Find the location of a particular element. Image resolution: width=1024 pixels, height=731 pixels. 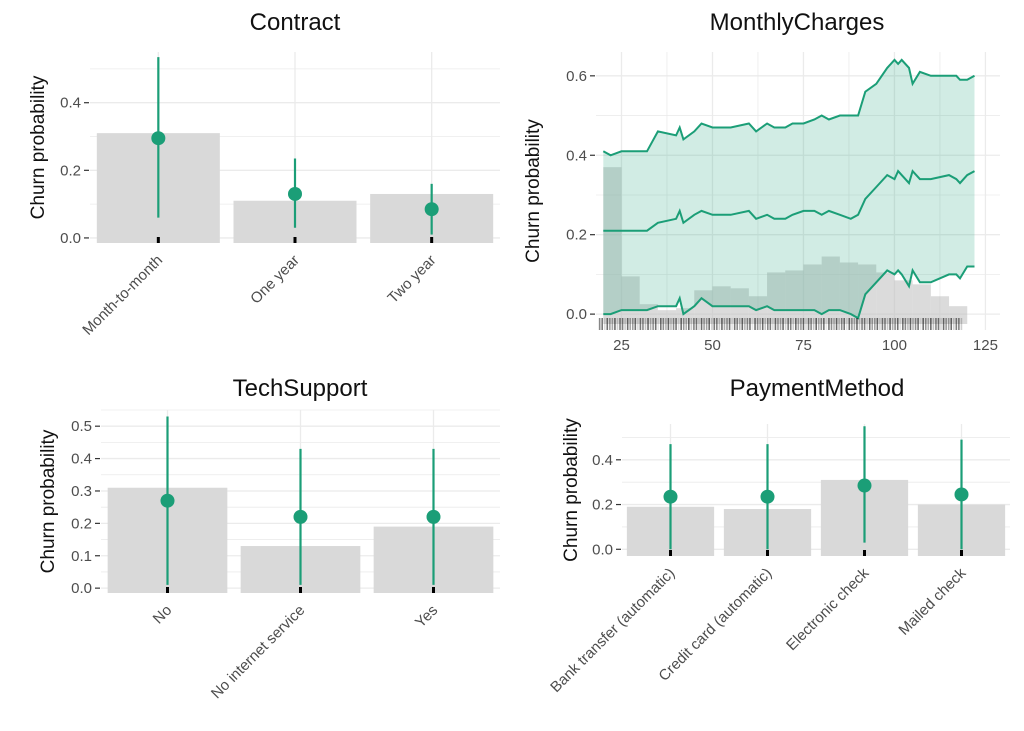

chart-title: PaymentMethod is located at coordinates (817, 388).